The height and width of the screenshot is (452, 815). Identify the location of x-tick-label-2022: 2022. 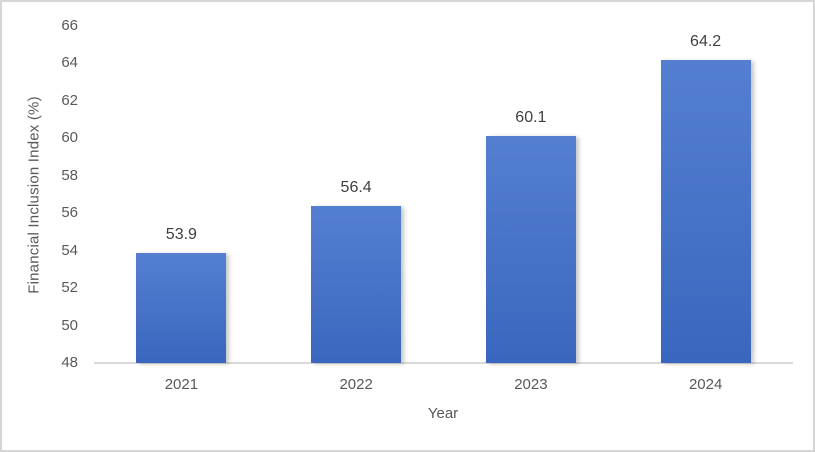
(356, 384).